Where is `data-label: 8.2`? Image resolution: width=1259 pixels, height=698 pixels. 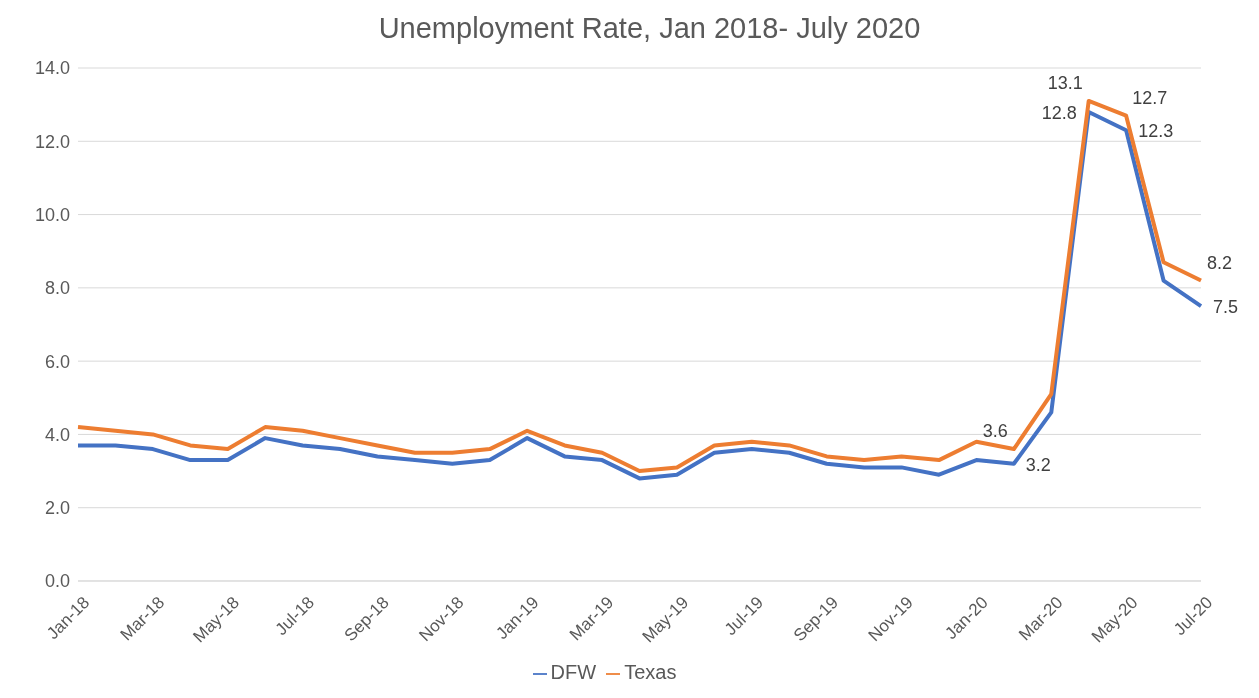
data-label: 8.2 is located at coordinates (1220, 262).